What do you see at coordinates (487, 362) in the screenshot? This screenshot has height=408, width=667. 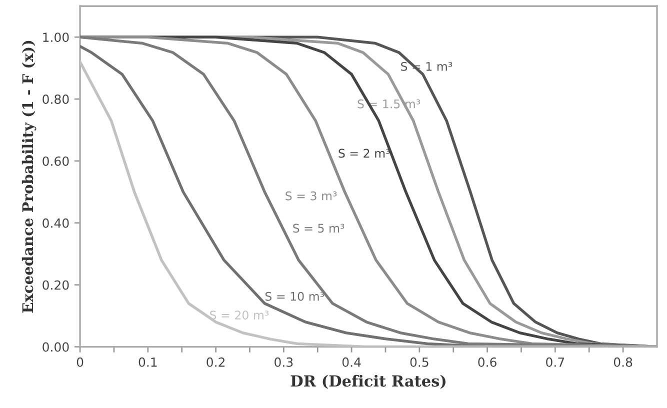 I see `x-tick-label: 0.6` at bounding box center [487, 362].